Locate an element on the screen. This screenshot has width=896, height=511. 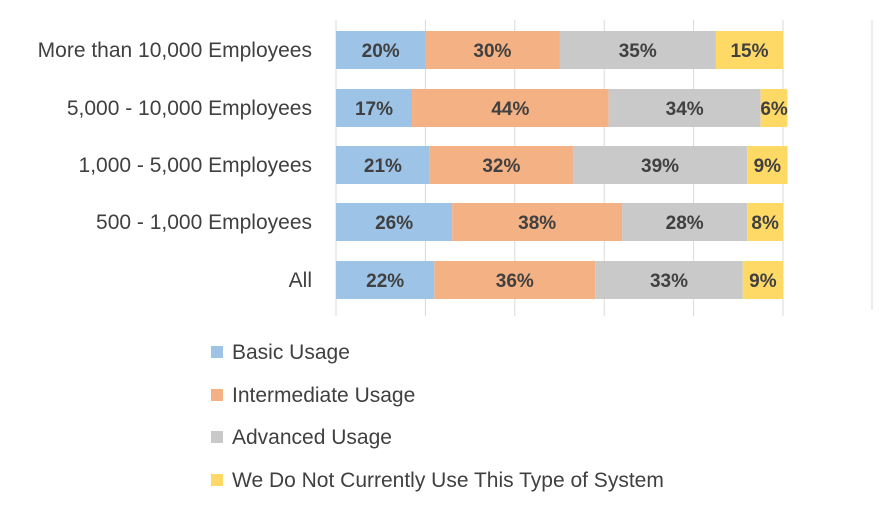
data-label: 6% is located at coordinates (774, 109).